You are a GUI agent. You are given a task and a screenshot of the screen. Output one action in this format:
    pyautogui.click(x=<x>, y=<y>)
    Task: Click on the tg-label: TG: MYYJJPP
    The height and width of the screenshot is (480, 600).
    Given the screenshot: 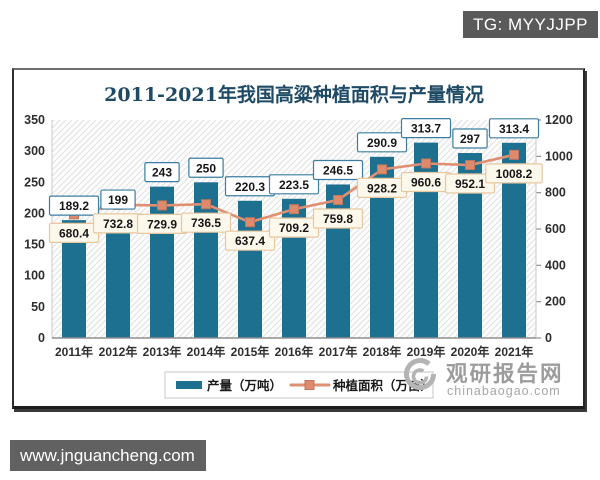 What is the action you would take?
    pyautogui.click(x=530, y=24)
    